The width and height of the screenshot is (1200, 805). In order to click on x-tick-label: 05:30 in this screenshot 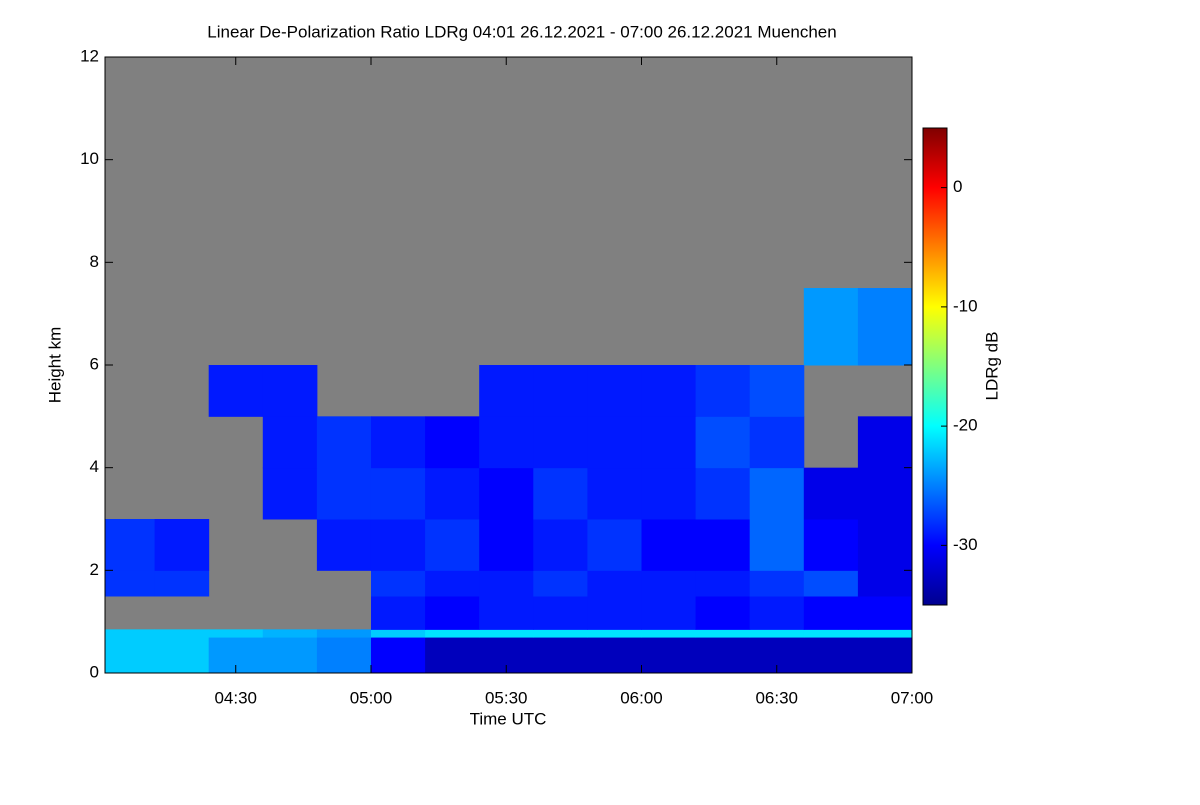, I will do `click(506, 697)`.